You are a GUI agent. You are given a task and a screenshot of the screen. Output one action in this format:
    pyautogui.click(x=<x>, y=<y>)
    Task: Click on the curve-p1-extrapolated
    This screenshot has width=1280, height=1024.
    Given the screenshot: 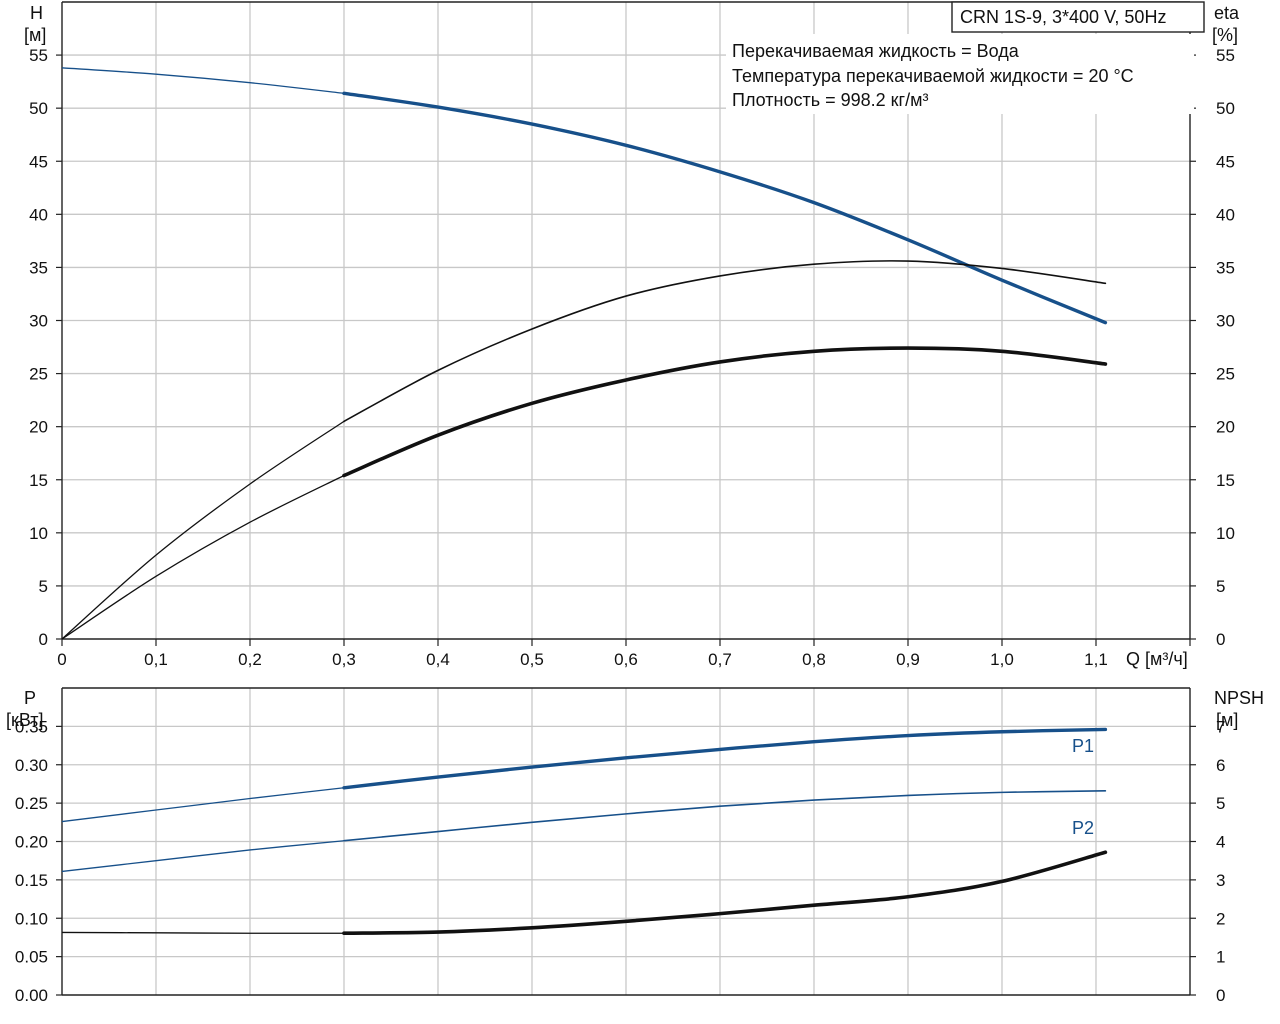 What is the action you would take?
    pyautogui.click(x=203, y=805)
    